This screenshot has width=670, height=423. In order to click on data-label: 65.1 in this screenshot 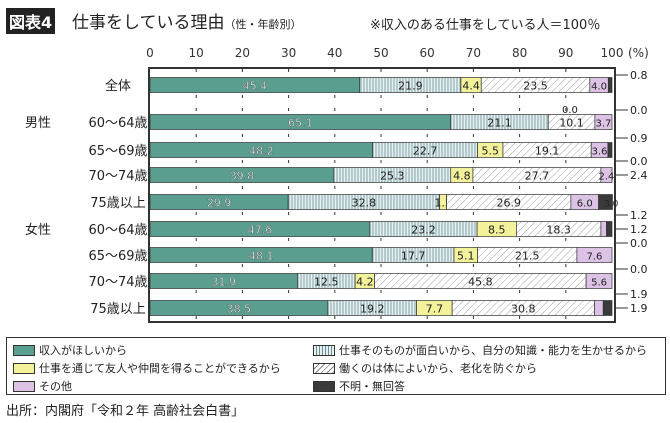, I will do `click(300, 123)`.